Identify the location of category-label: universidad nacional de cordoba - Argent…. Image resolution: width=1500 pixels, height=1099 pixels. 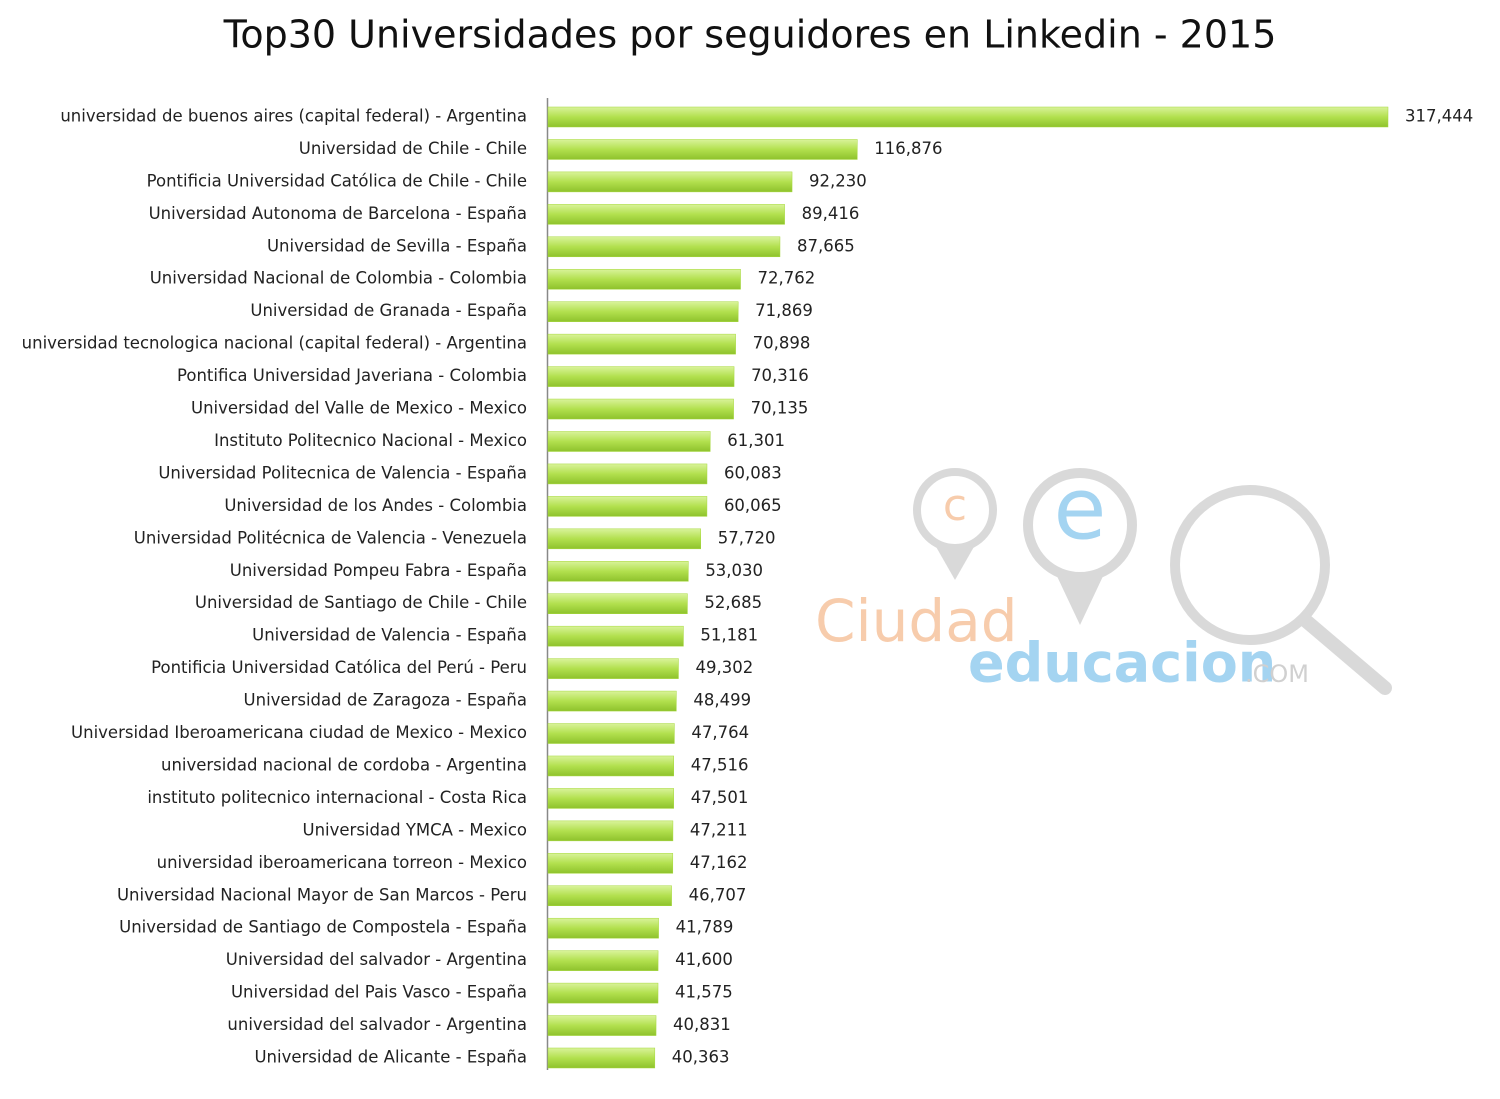
(344, 764).